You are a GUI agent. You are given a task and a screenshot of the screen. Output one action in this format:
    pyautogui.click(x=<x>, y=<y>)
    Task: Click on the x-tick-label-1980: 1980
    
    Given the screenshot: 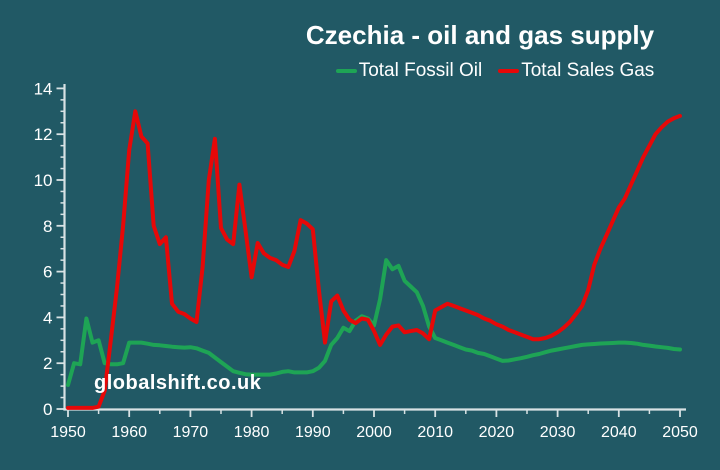 What is the action you would take?
    pyautogui.click(x=252, y=432)
    